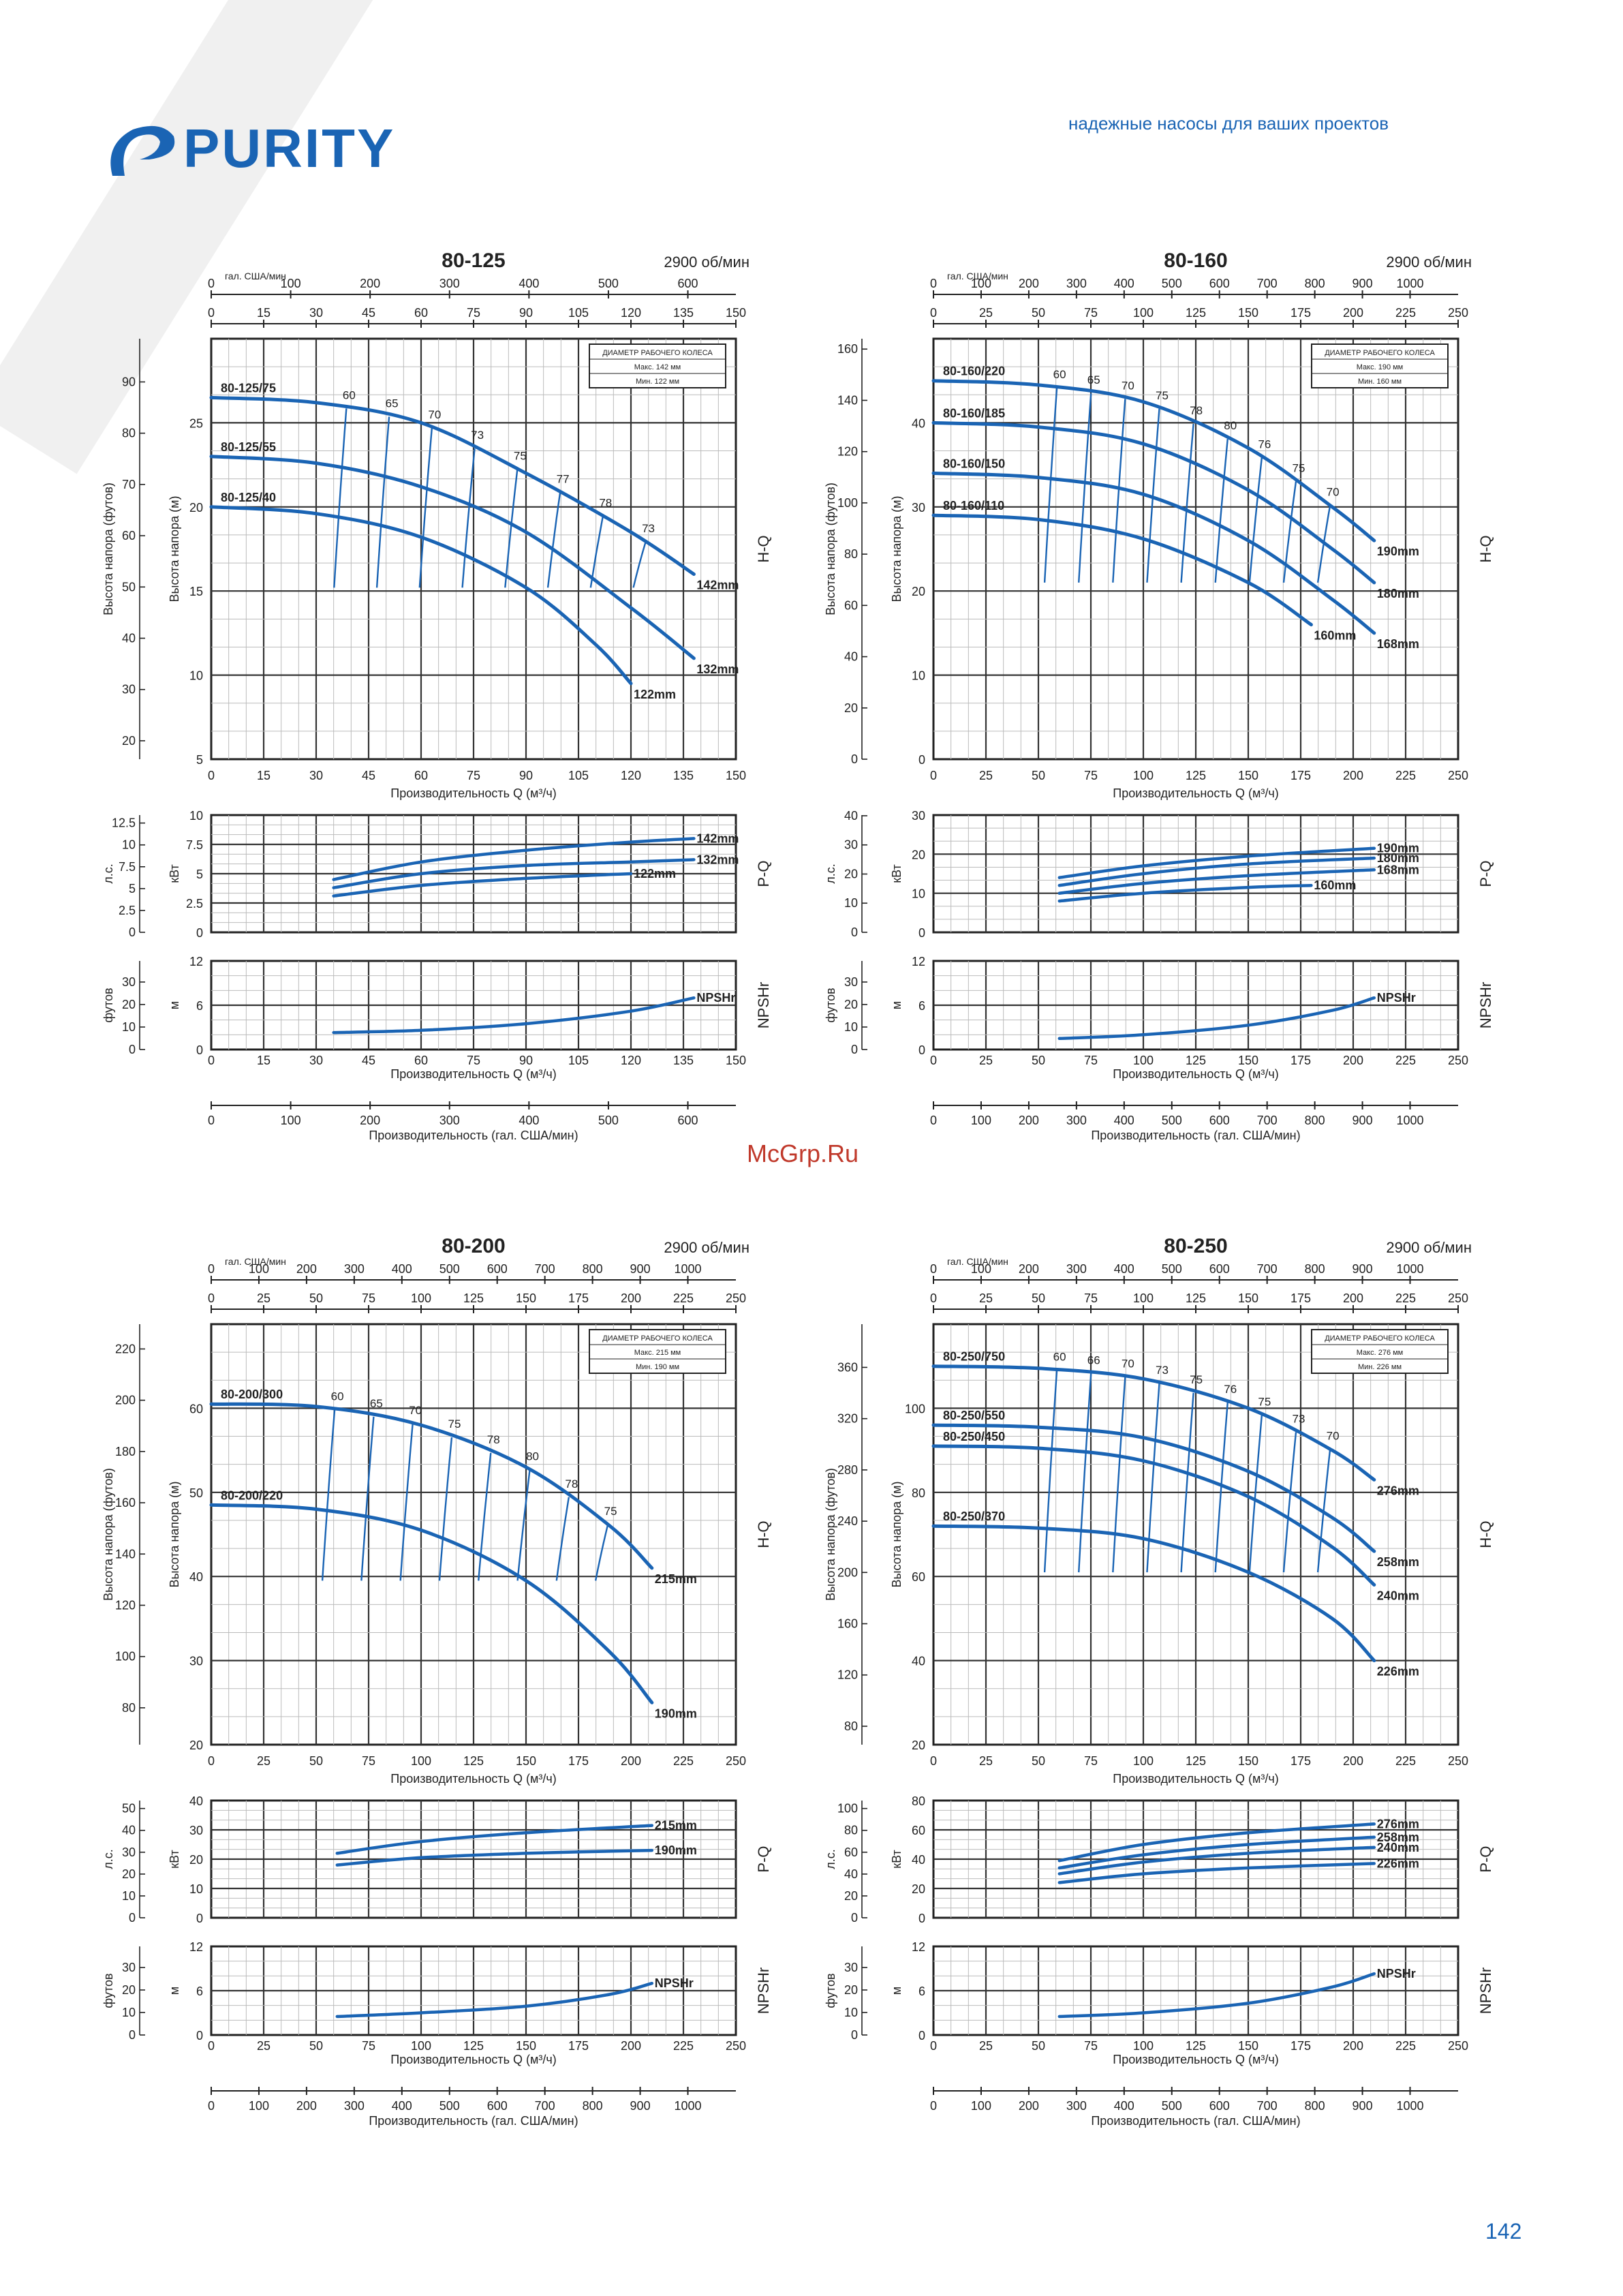 This screenshot has width=1623, height=2296. Describe the element at coordinates (973, 506) in the screenshot. I see `hq-model-label: 80-160/110` at that location.